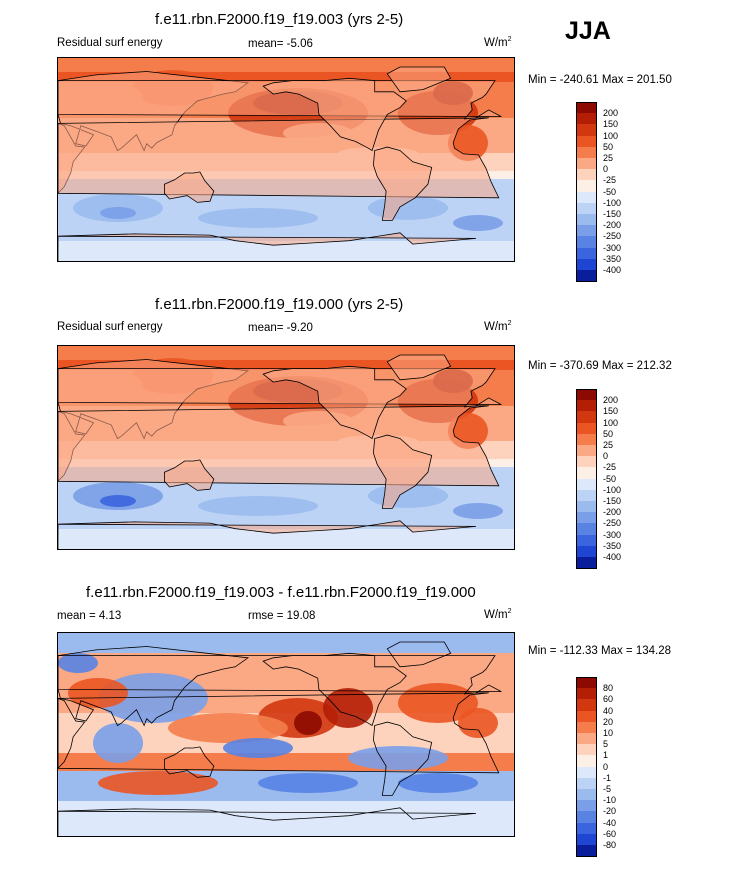 Image resolution: width=733 pixels, height=872 pixels. Describe the element at coordinates (608, 699) in the screenshot. I see `colorbar-tick-label: 60` at that location.